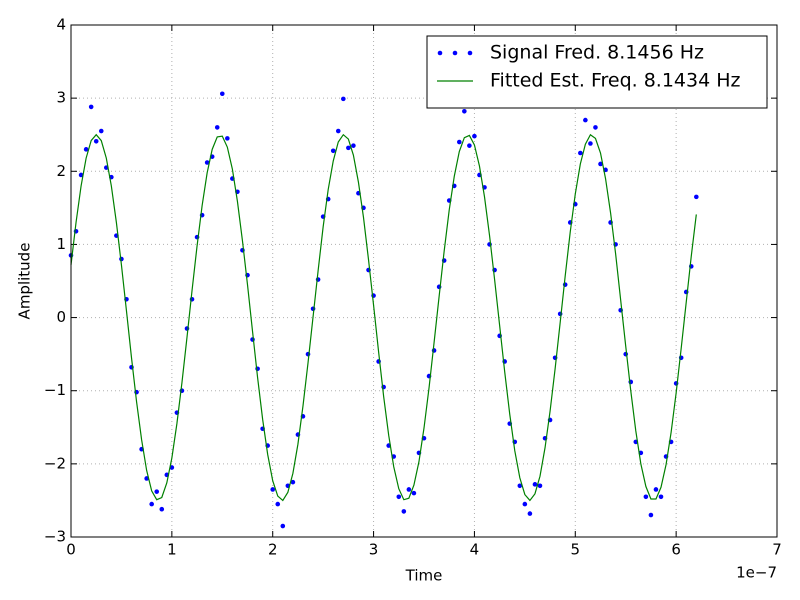 Image resolution: width=800 pixels, height=600 pixels. Describe the element at coordinates (273, 550) in the screenshot. I see `x-tick-label: 2` at that location.